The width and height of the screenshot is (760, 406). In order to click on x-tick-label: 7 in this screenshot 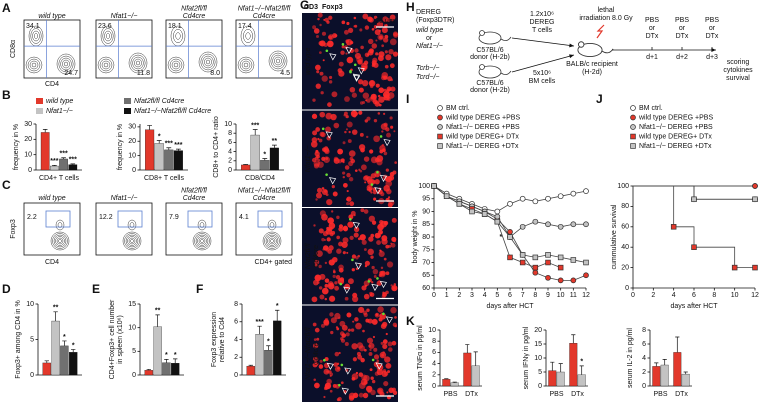, I will do `click(523, 295)`.